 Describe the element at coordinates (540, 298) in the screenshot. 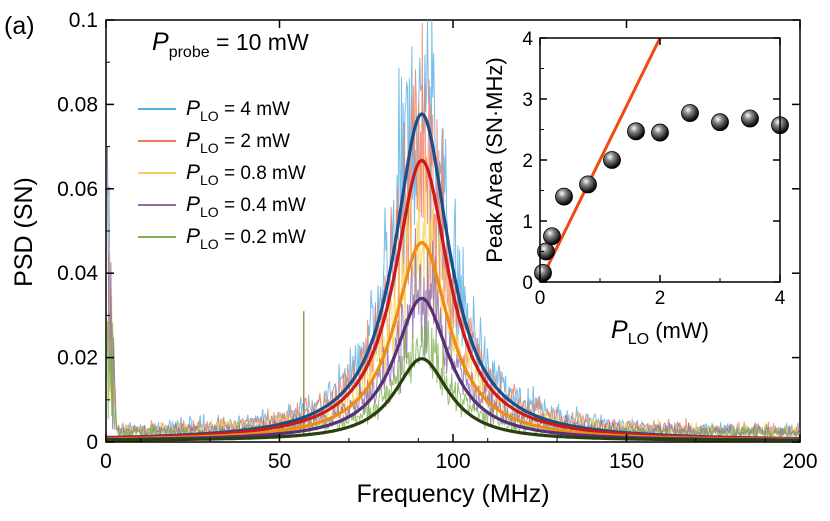

I see `inset-x-tick-label: 0` at that location.